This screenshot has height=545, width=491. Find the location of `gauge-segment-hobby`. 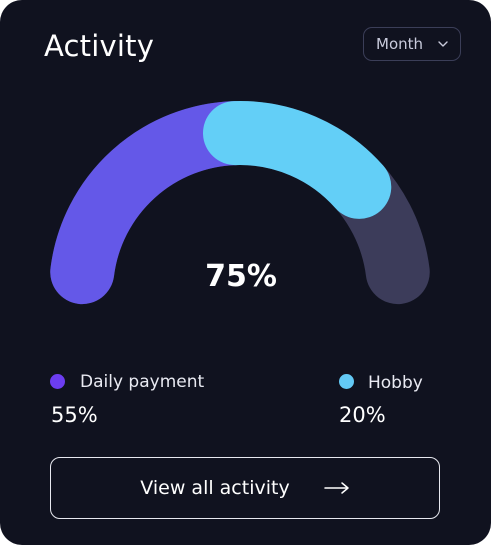

gauge-segment-hobby is located at coordinates (297, 160).